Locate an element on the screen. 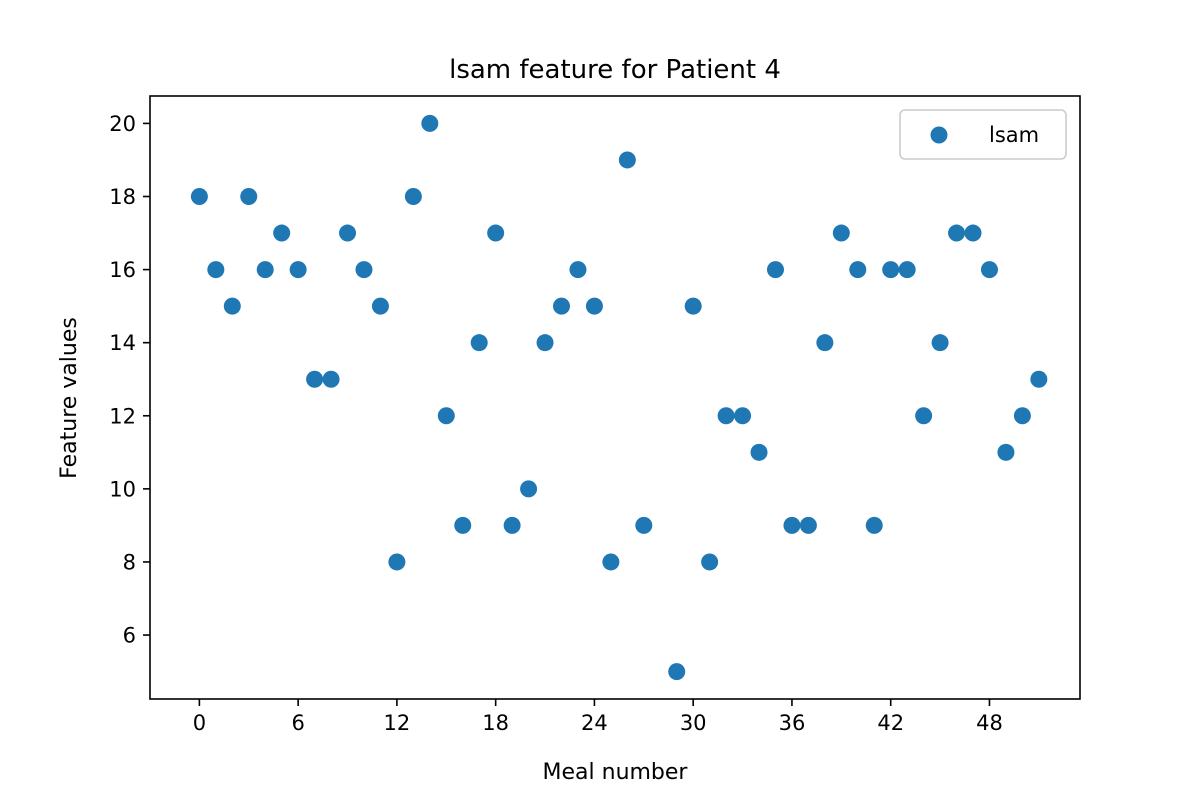 Image resolution: width=1200 pixels, height=800 pixels. y-tick-label: 16 is located at coordinates (122, 270).